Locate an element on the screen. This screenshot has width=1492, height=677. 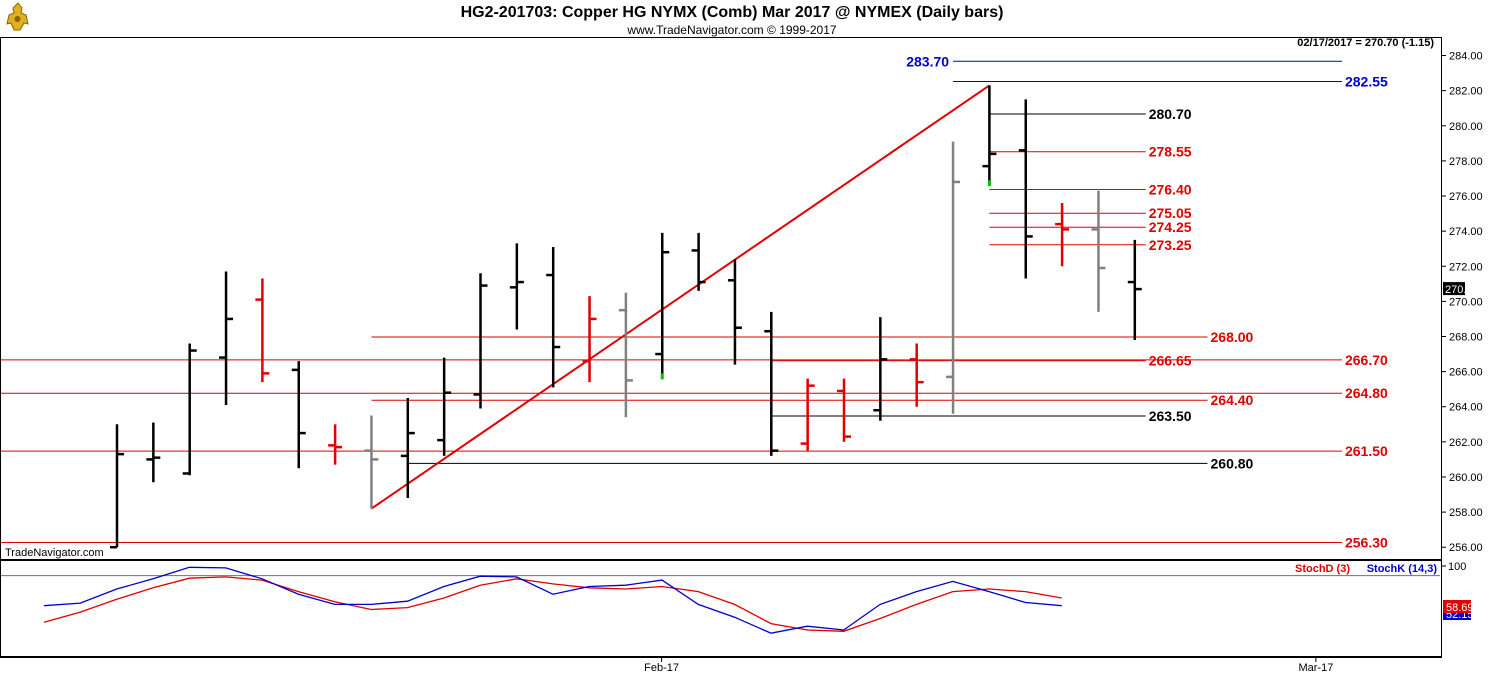
stoch-panel-frame is located at coordinates (721, 608).